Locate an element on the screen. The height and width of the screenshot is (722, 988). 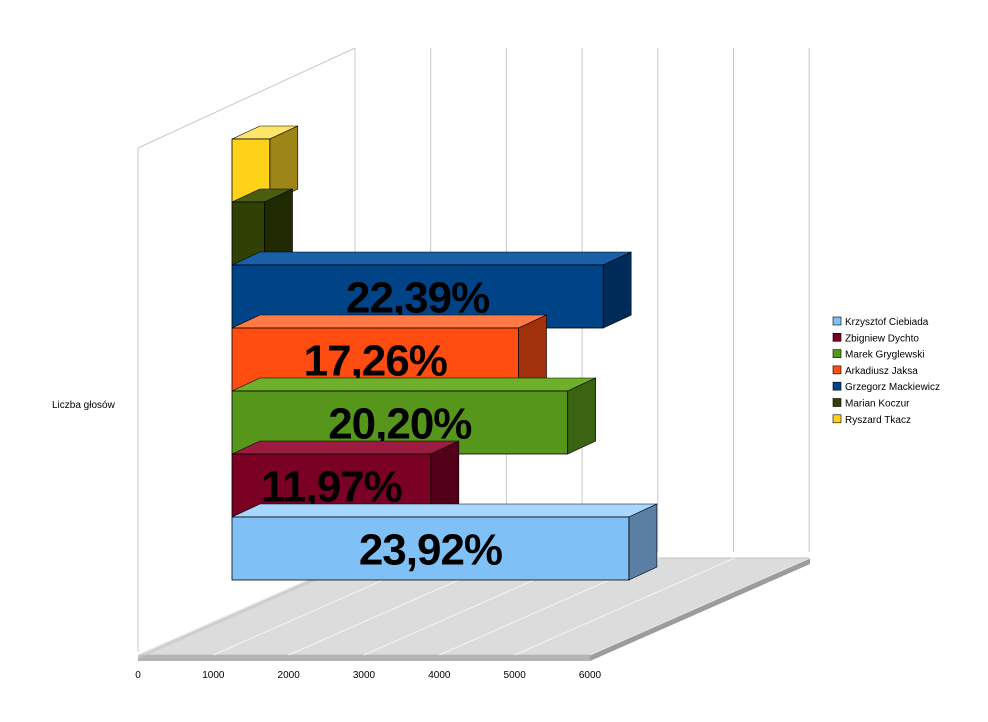
bar is located at coordinates (430, 548).